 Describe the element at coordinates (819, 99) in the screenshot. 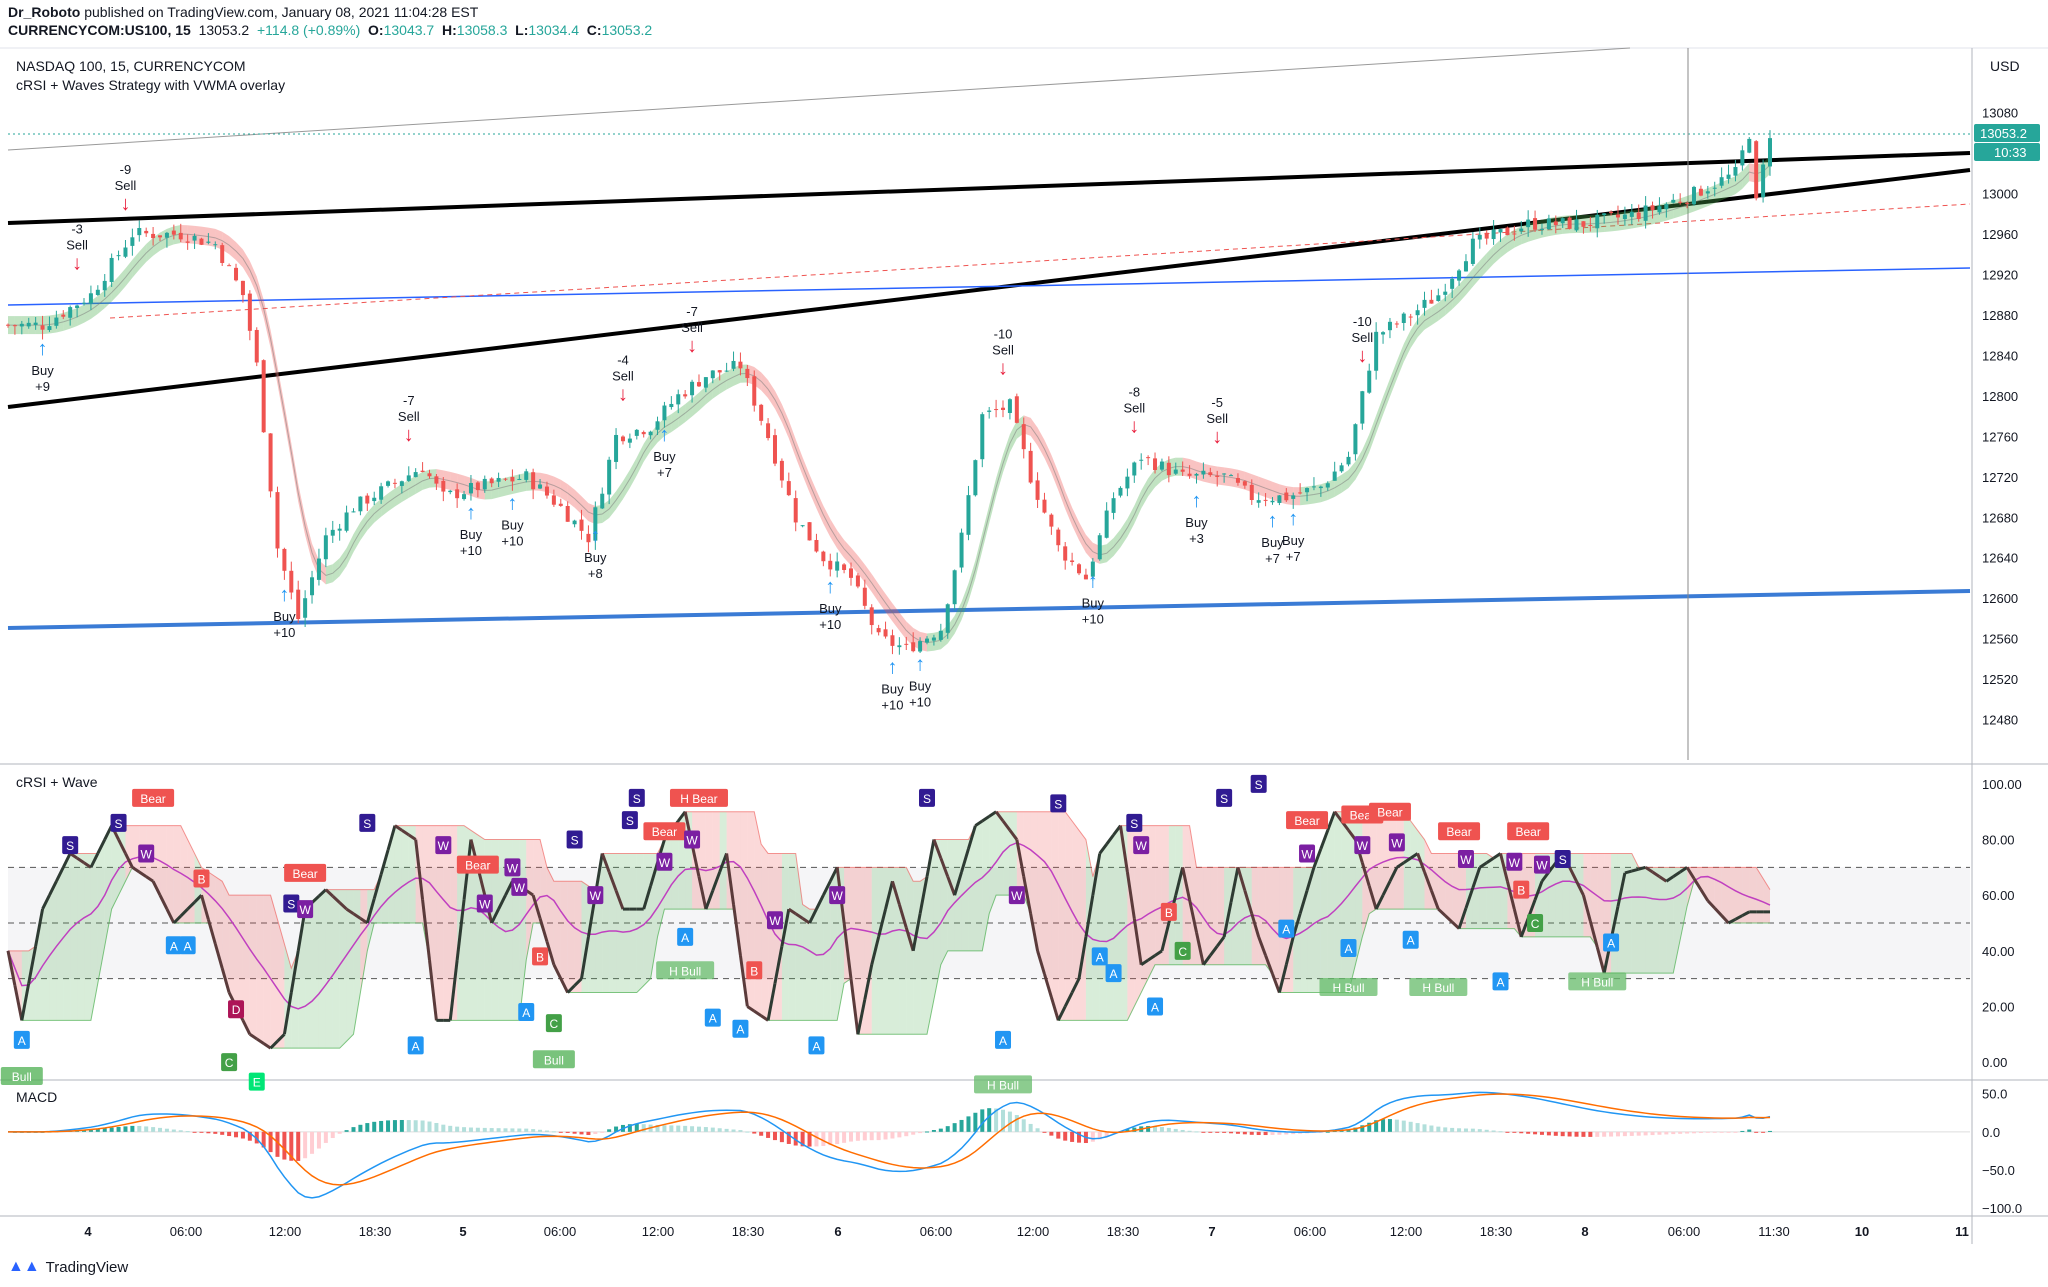

I see `trendline-upper-thin` at that location.